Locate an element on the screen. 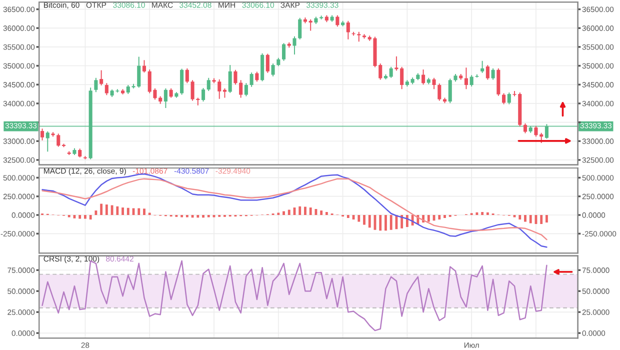 The height and width of the screenshot is (350, 620). line-series is located at coordinates (295, 209).